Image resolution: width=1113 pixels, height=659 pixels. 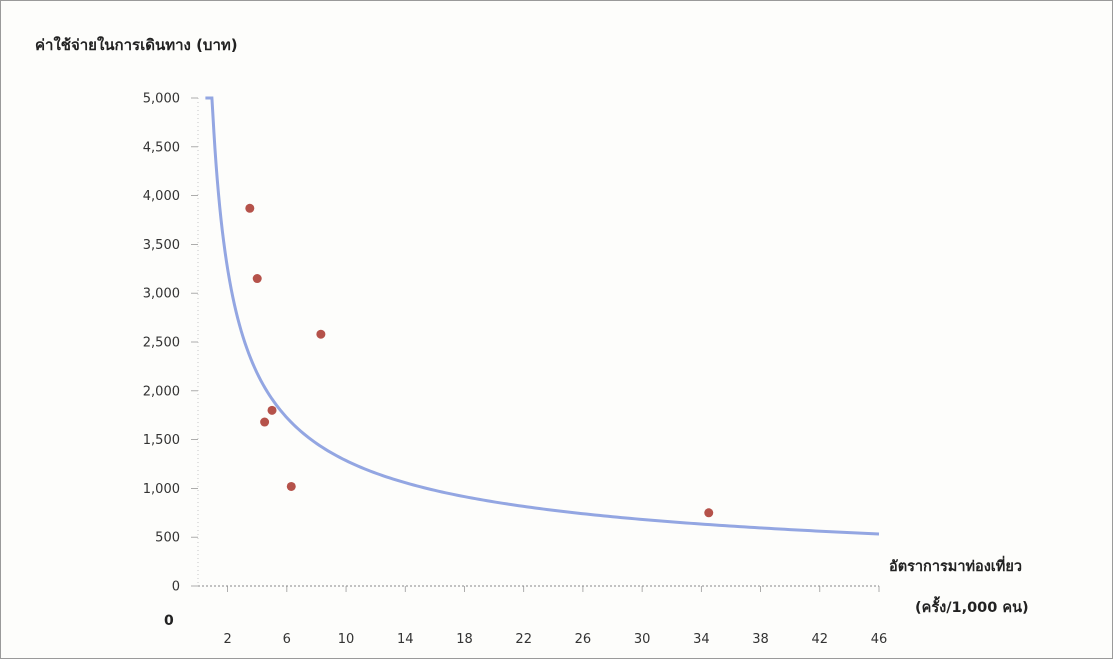 What do you see at coordinates (346, 639) in the screenshot?
I see `x-tick-label: 10` at bounding box center [346, 639].